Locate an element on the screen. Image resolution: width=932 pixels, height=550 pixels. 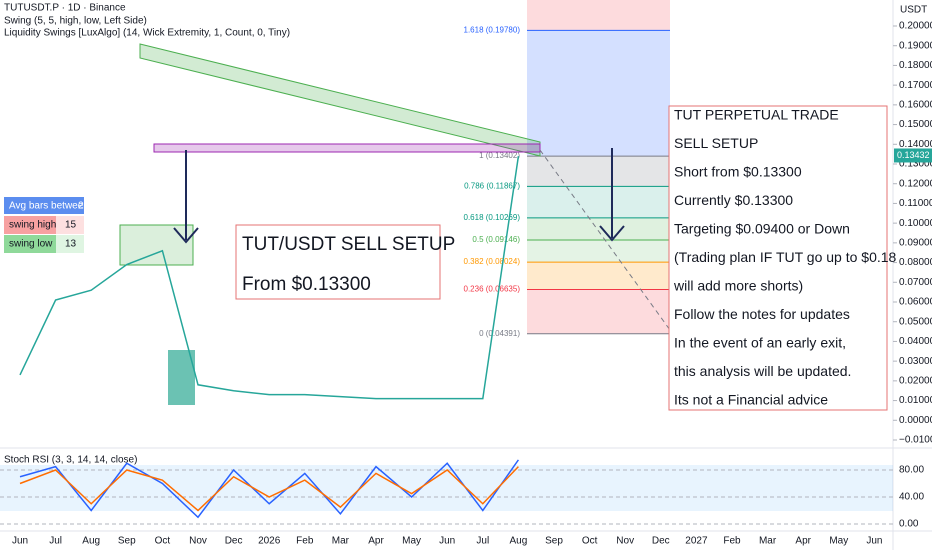
note-line: In the event of an early exit, is located at coordinates (760, 343).